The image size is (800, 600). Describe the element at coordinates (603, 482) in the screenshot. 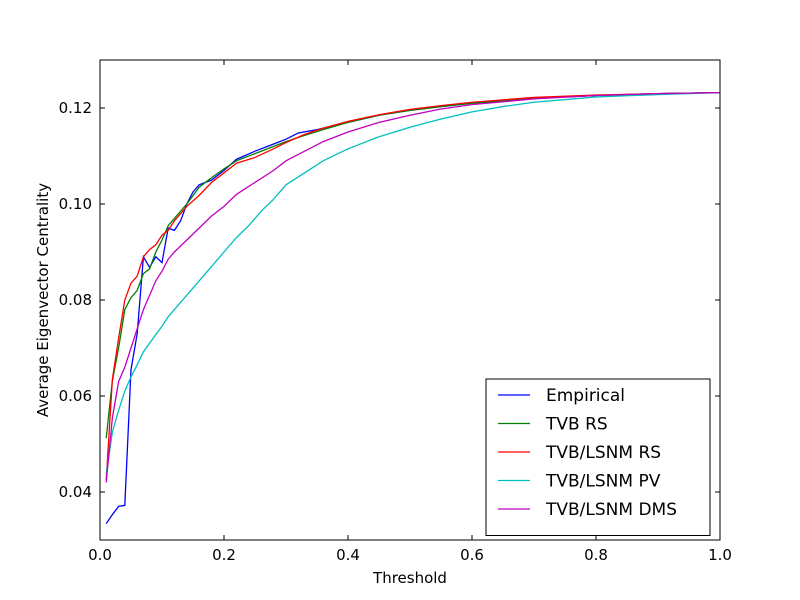

I see `legend-label: TVB/LSNM PV` at that location.